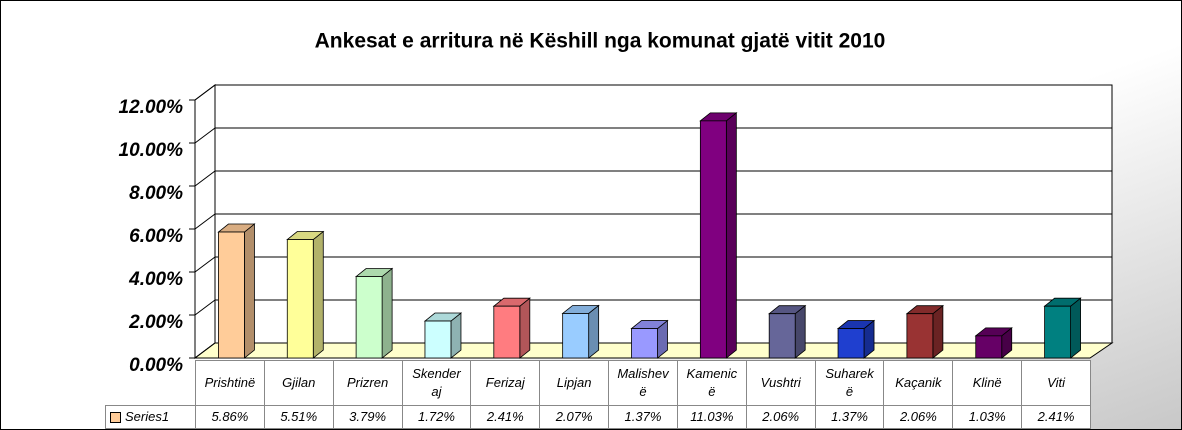  I want to click on y-tick-label: 10.00%, so click(151, 150).